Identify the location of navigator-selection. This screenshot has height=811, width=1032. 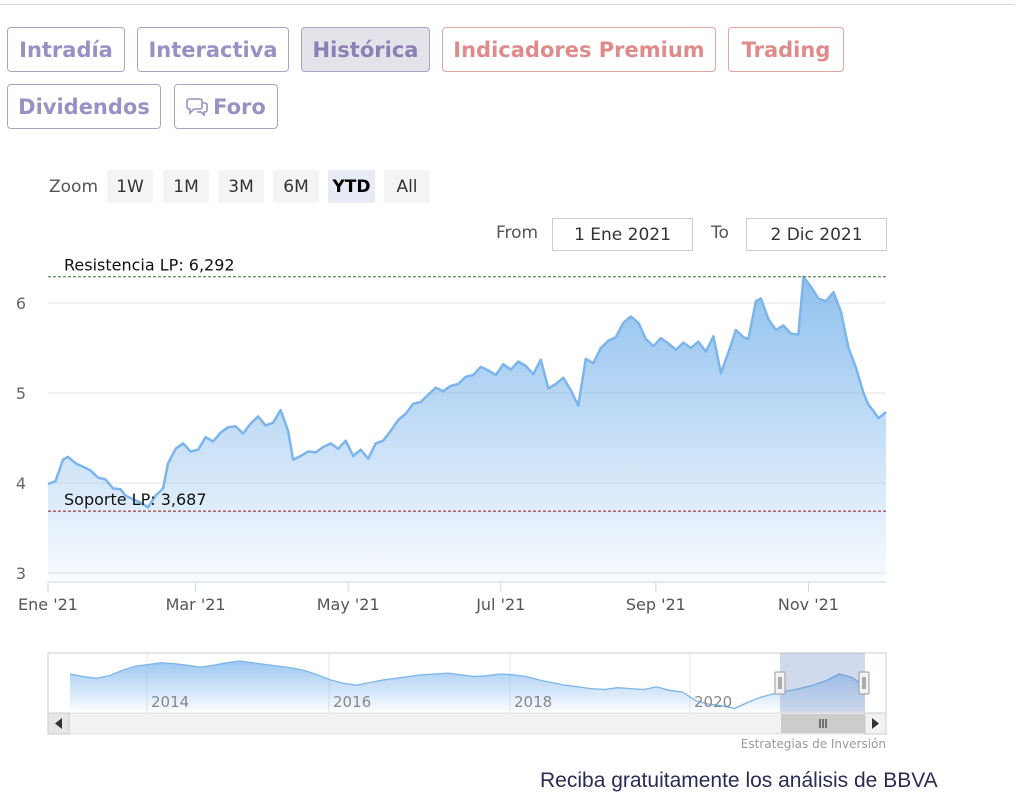
(822, 683).